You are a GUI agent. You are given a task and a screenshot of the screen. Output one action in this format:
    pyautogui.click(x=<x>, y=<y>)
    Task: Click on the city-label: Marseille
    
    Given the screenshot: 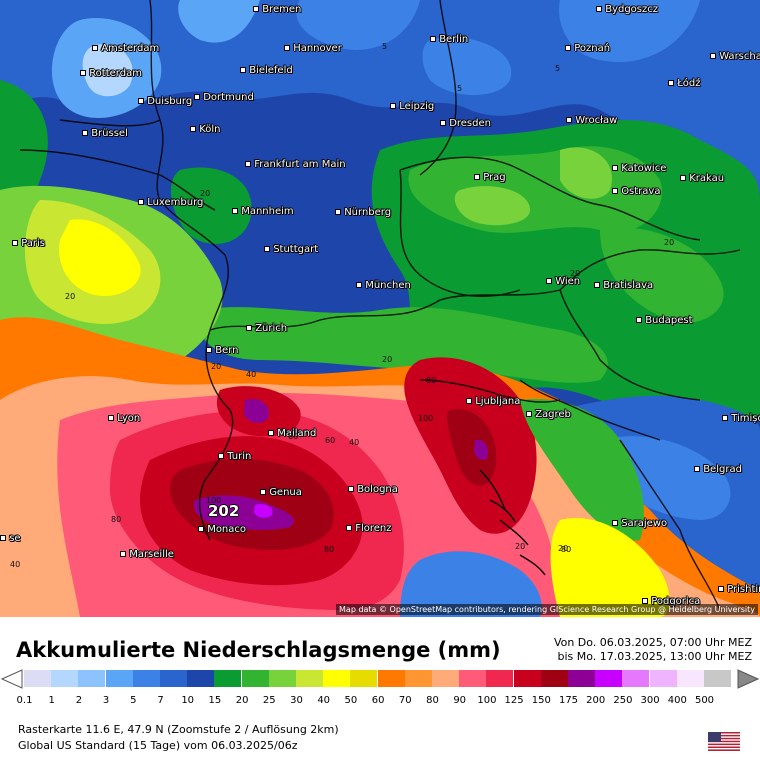 What is the action you would take?
    pyautogui.click(x=147, y=554)
    